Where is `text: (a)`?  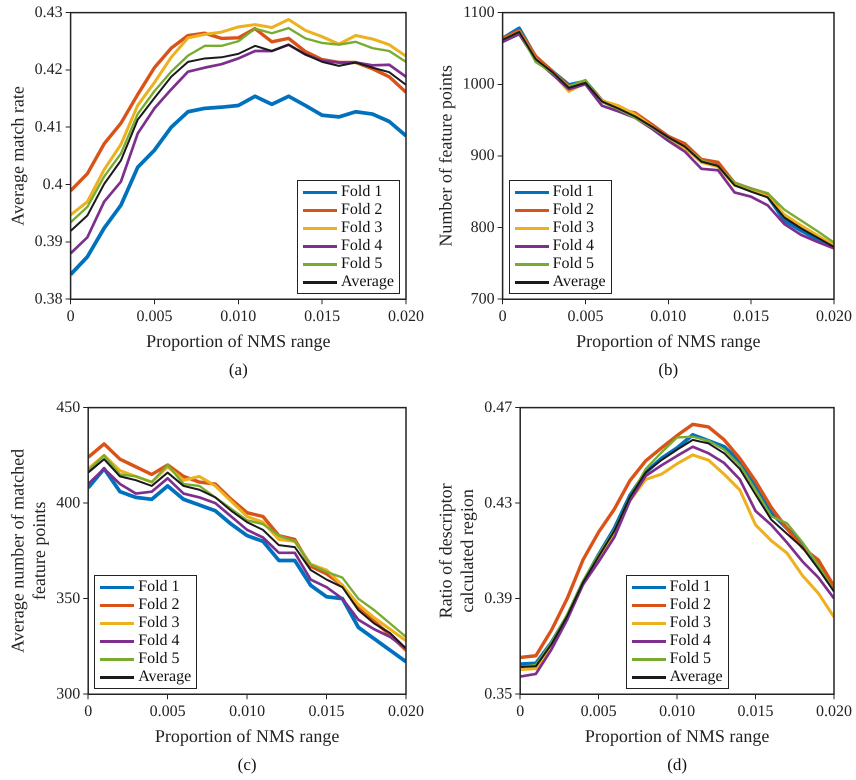
text: (a) is located at coordinates (238, 369).